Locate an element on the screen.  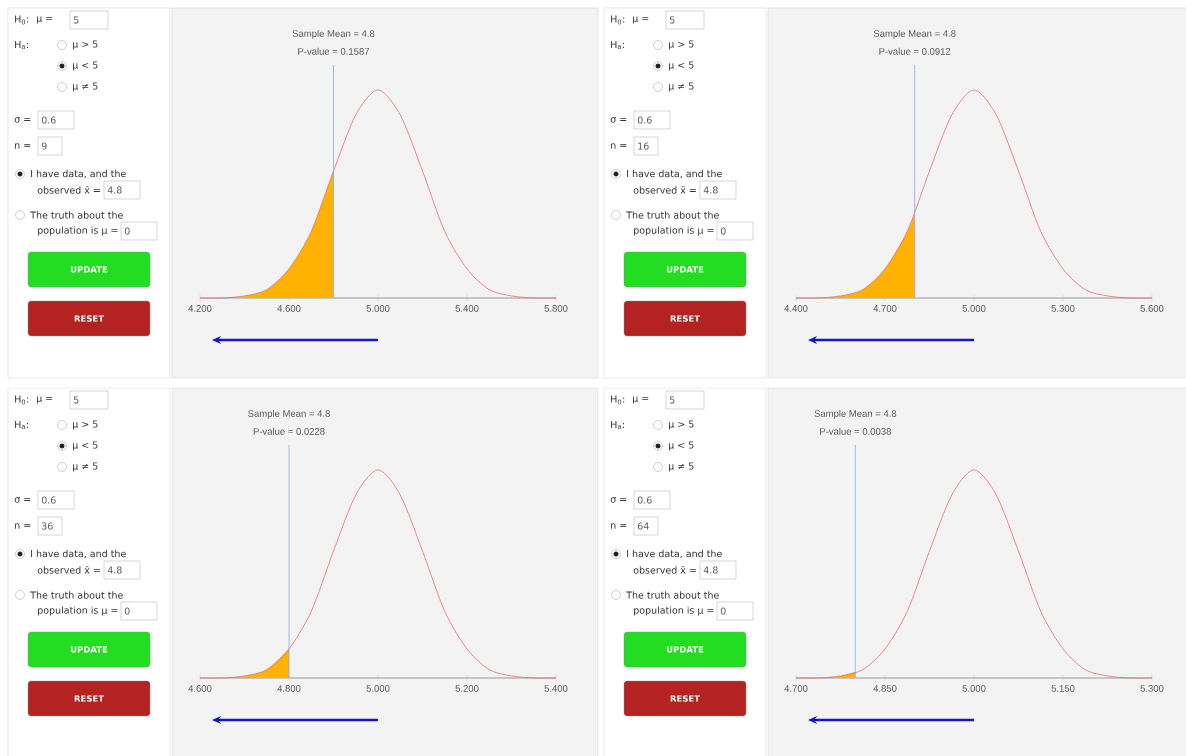
text: 9 is located at coordinates (44, 146).